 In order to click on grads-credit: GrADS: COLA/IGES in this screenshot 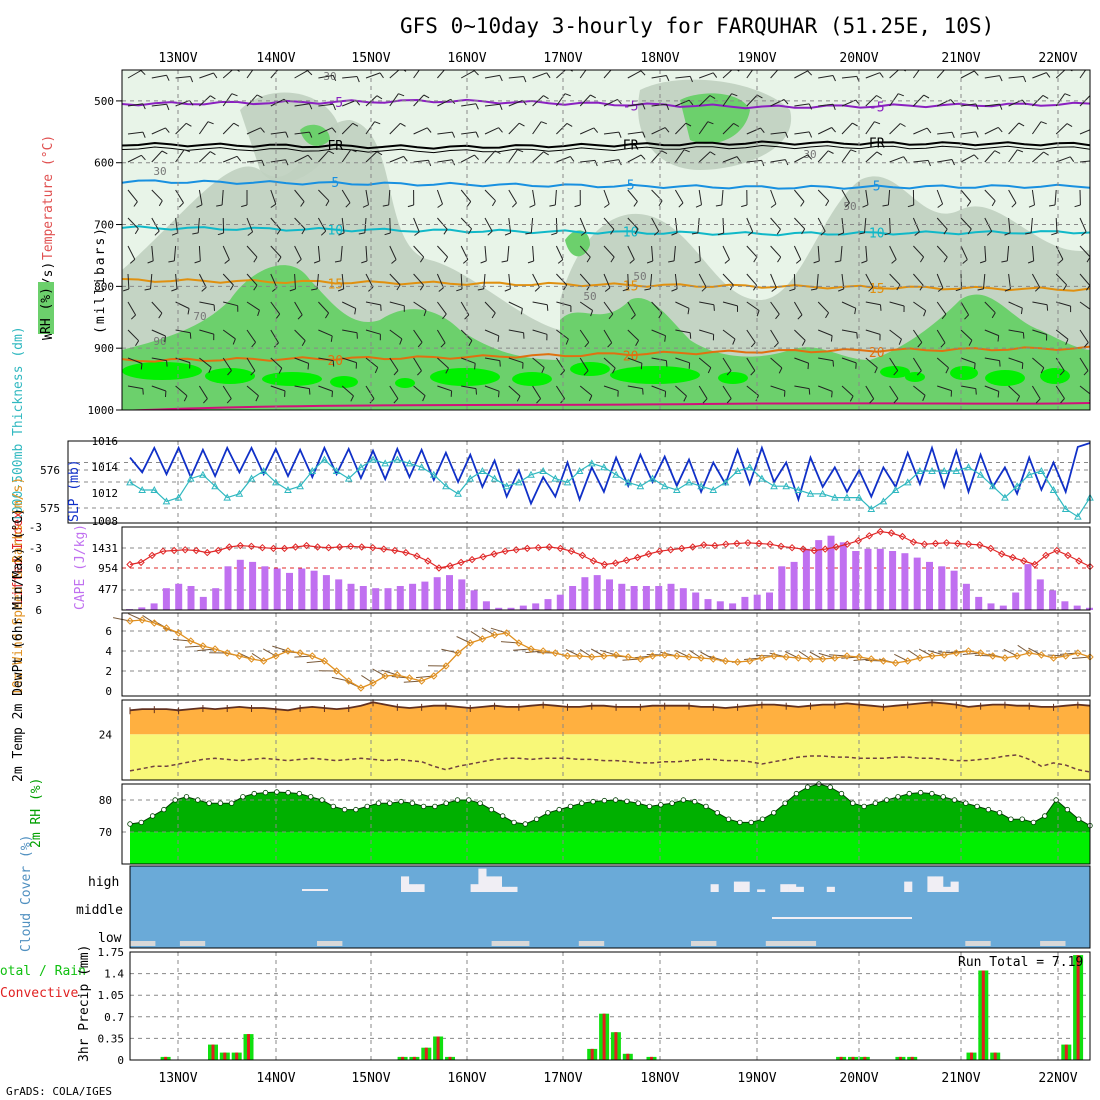, I will do `click(59, 1091)`.